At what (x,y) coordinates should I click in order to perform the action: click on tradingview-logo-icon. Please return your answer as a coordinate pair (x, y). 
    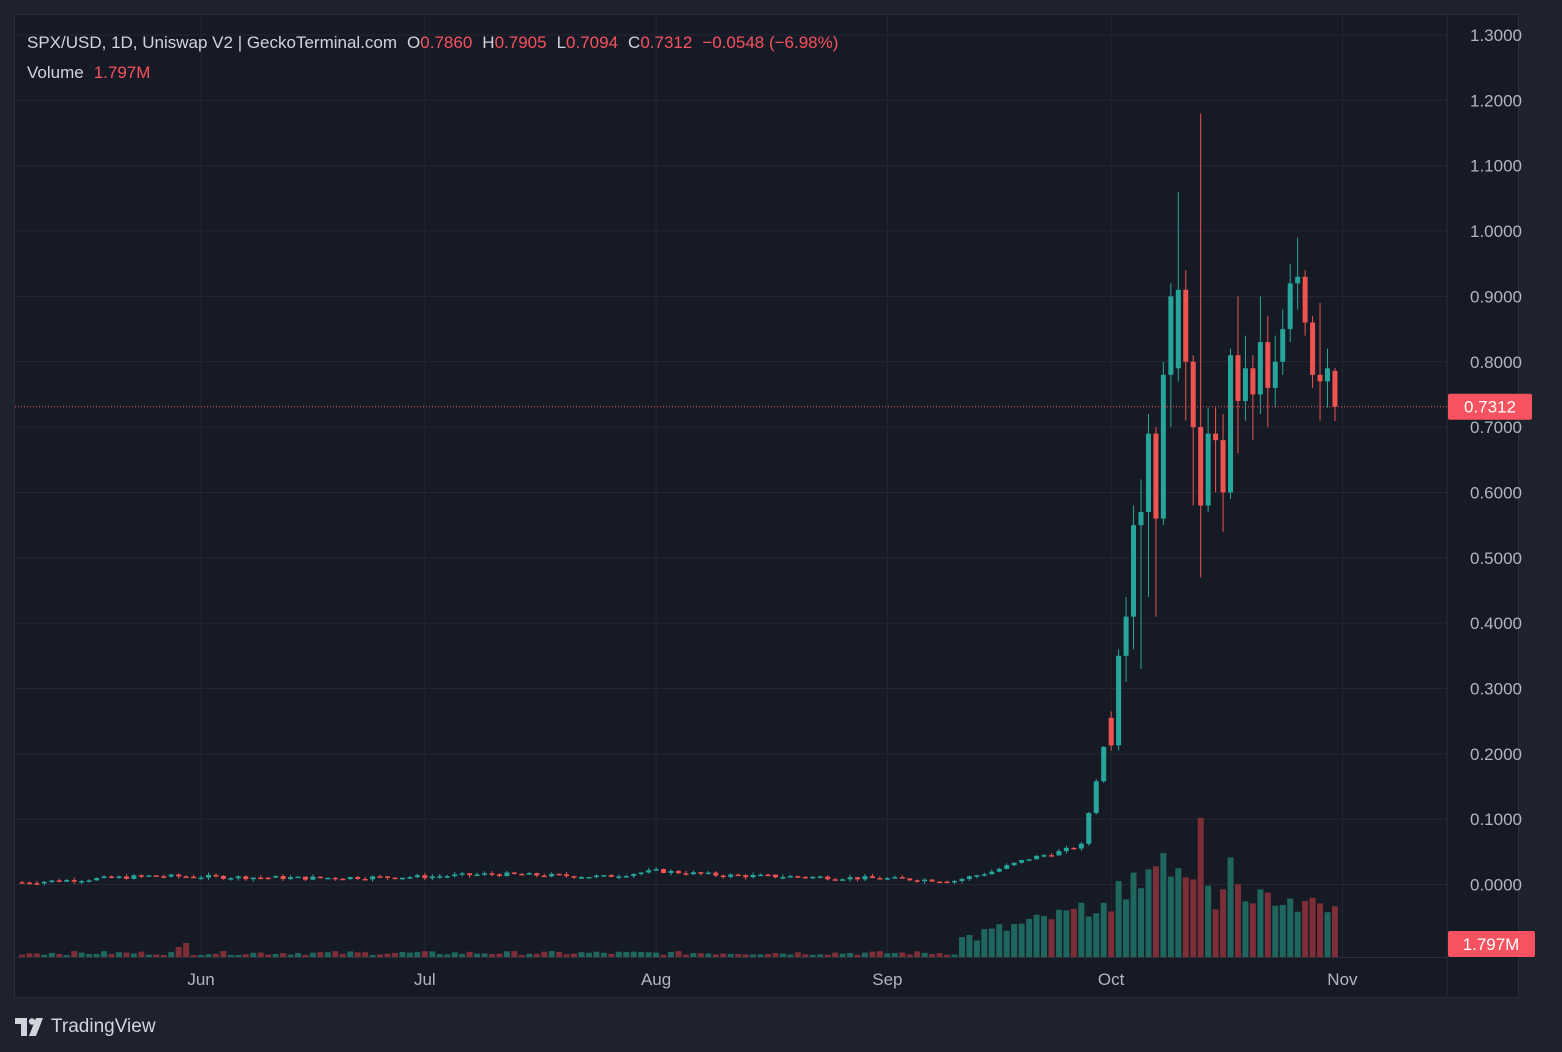
    Looking at the image, I should click on (29, 1027).